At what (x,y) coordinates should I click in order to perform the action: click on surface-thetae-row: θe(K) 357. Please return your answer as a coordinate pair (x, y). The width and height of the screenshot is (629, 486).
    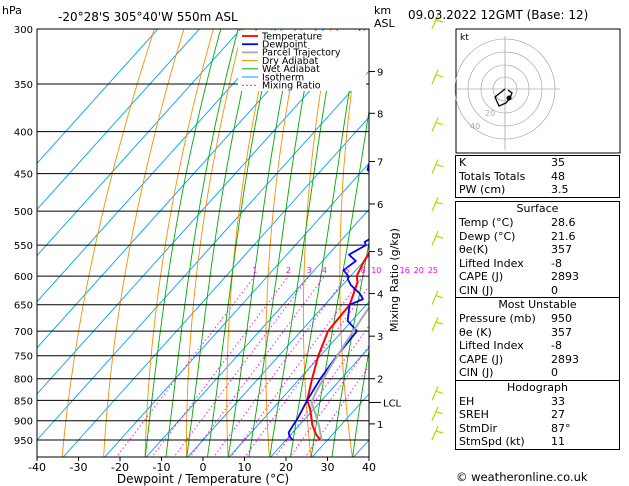
    Looking at the image, I should click on (515, 249).